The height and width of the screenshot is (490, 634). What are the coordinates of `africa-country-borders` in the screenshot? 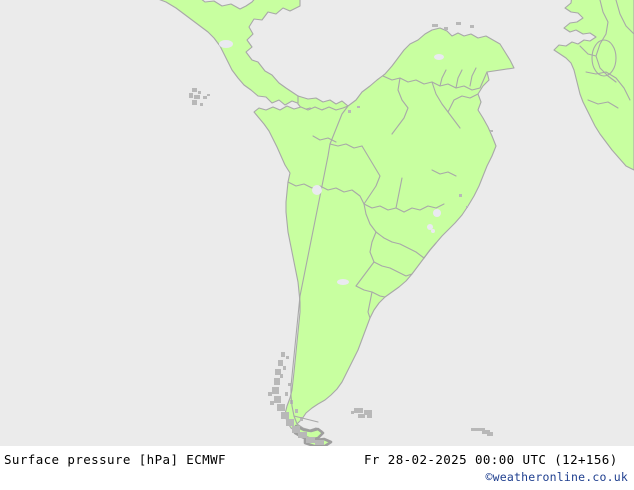 It's located at (606, 54).